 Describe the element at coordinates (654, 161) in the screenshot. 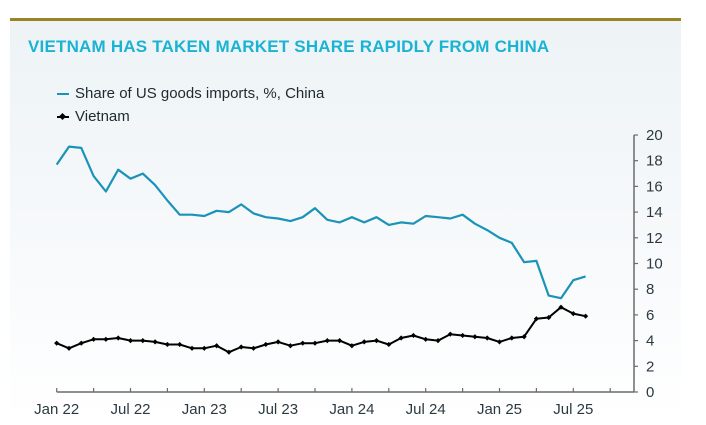

I see `y-tick-label: 18` at that location.